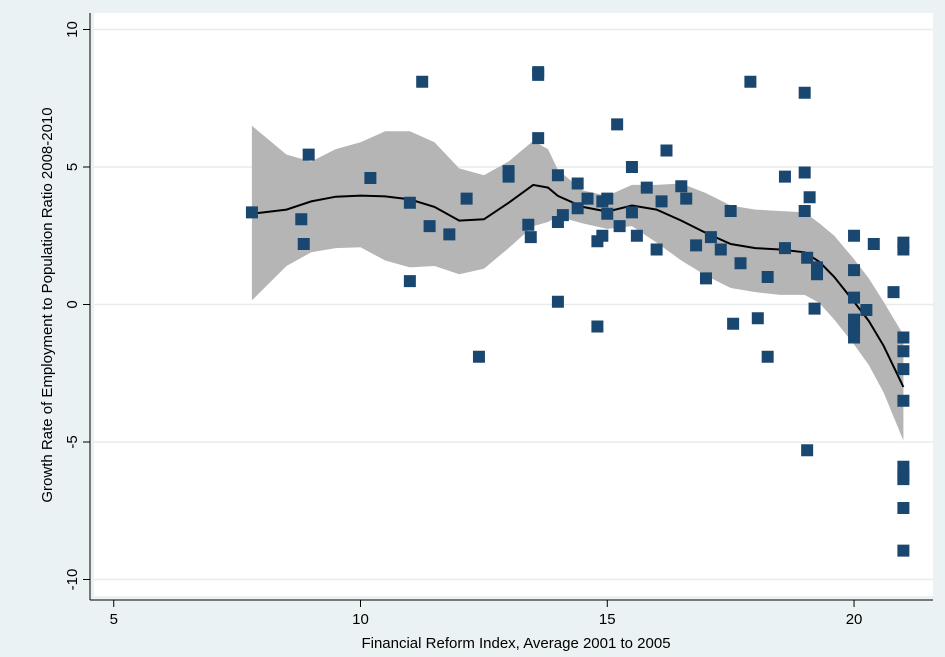  I want to click on x-tick-label: 10, so click(360, 619).